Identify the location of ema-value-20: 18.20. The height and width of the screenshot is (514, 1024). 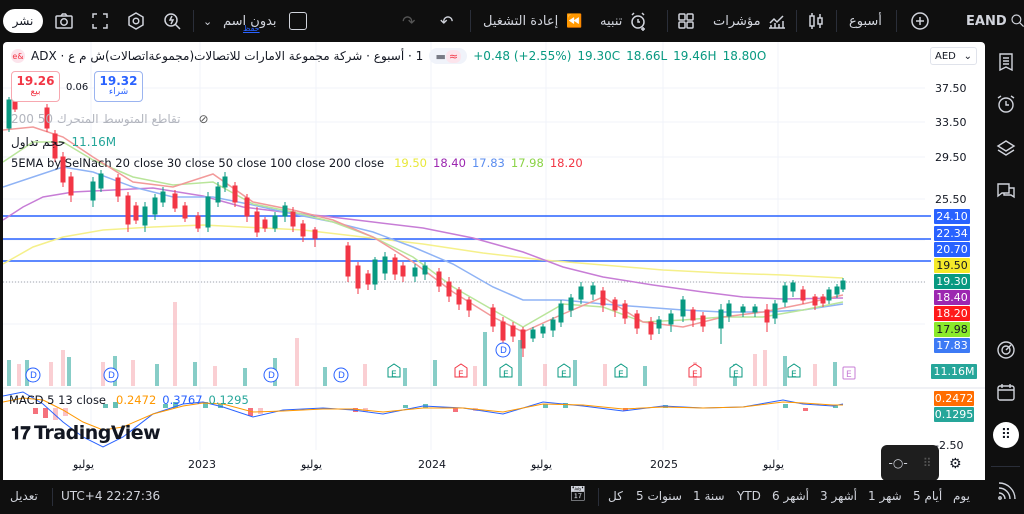
(566, 163).